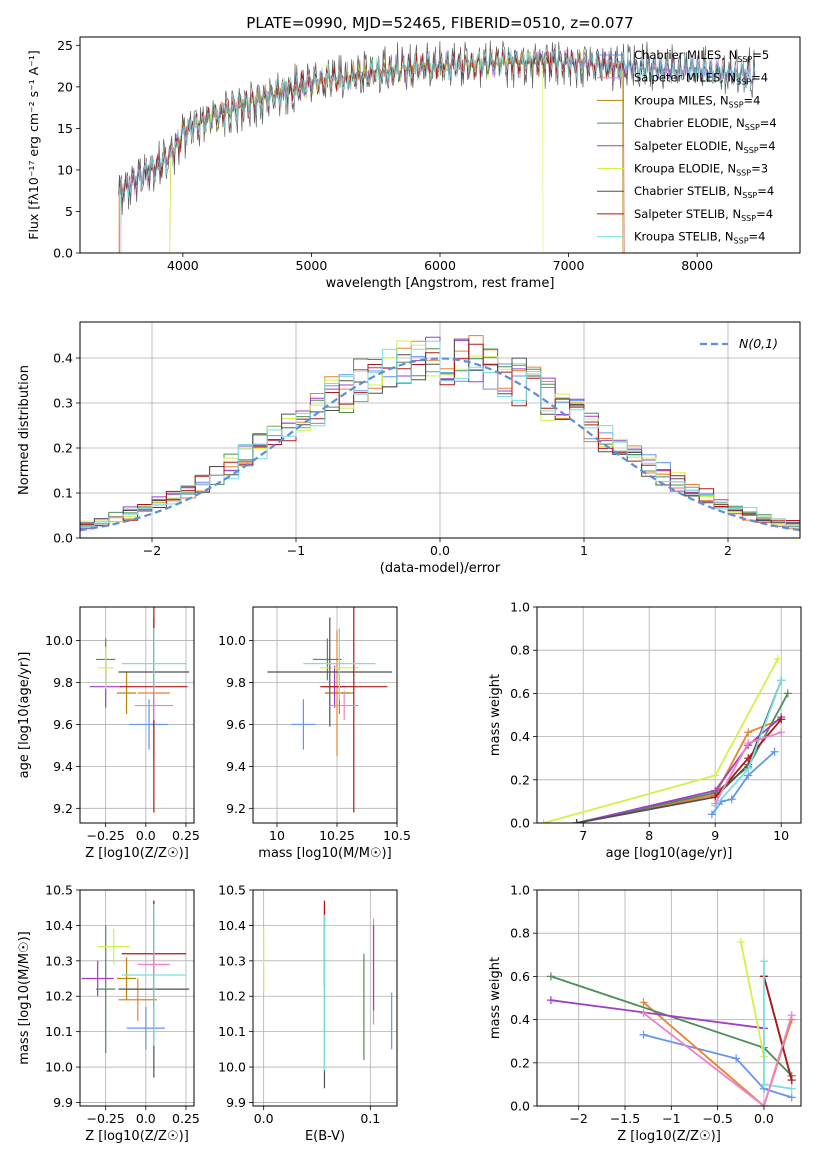 The image size is (819, 1170). I want to click on y-tick-label: 0.8, so click(520, 650).